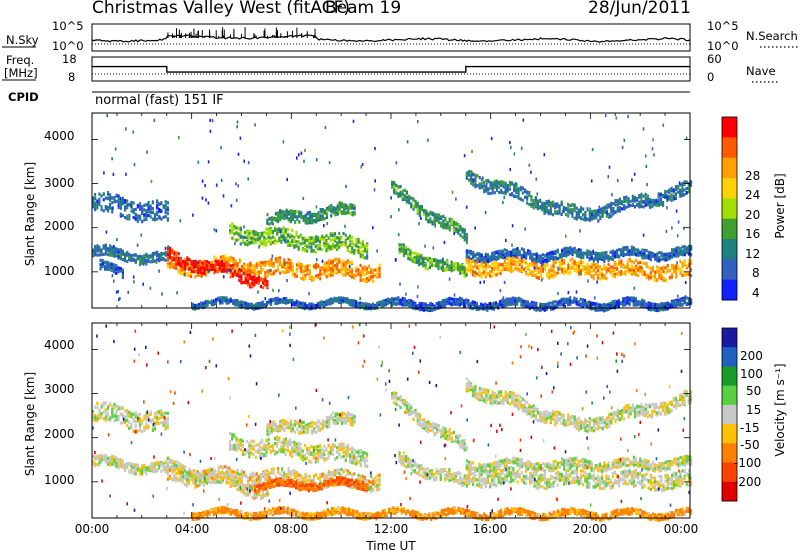 Image resolution: width=800 pixels, height=554 pixels. What do you see at coordinates (391, 36) in the screenshot?
I see `noise-trace` at bounding box center [391, 36].